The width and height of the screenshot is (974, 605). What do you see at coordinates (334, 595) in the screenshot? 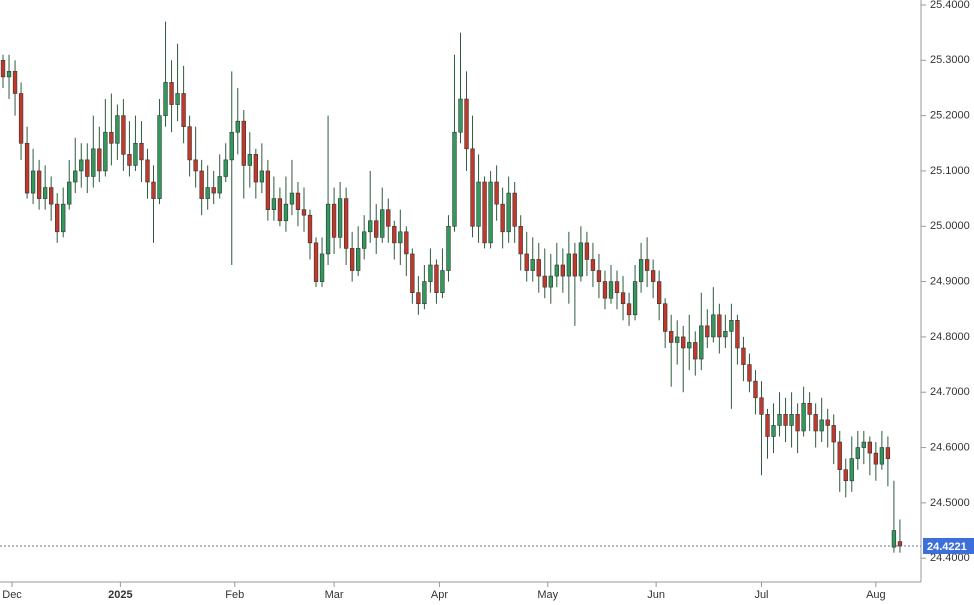
I see `x-tick-label: Mar` at bounding box center [334, 595].